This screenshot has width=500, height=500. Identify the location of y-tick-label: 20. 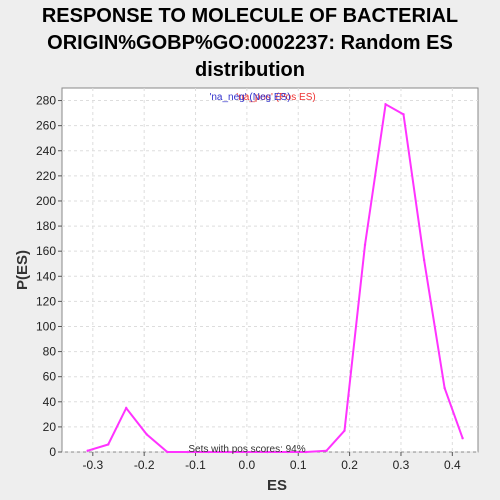
(50, 427).